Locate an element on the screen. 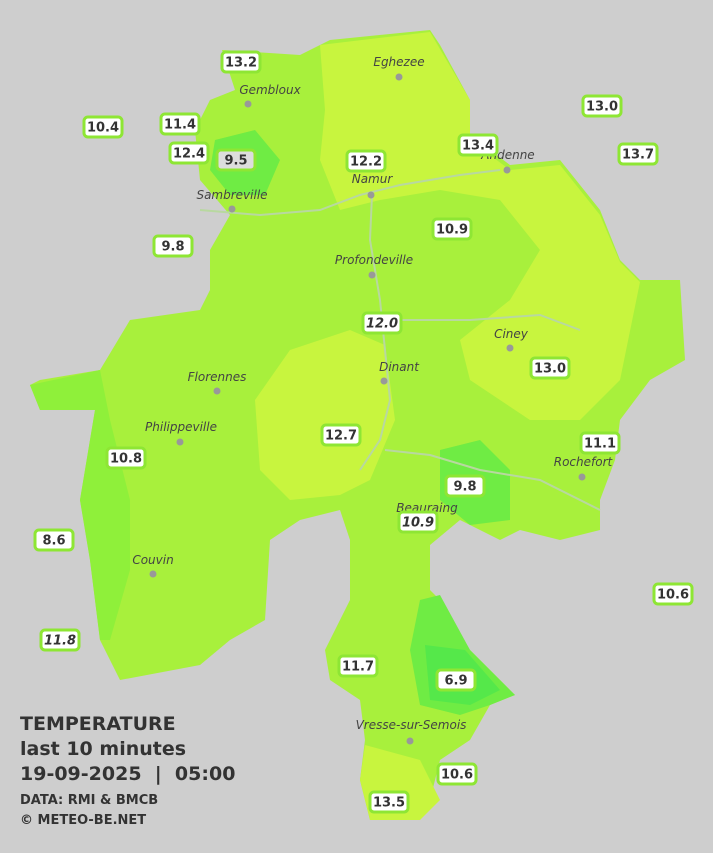 The width and height of the screenshot is (713, 853). station-value: 8.6 is located at coordinates (53, 541).